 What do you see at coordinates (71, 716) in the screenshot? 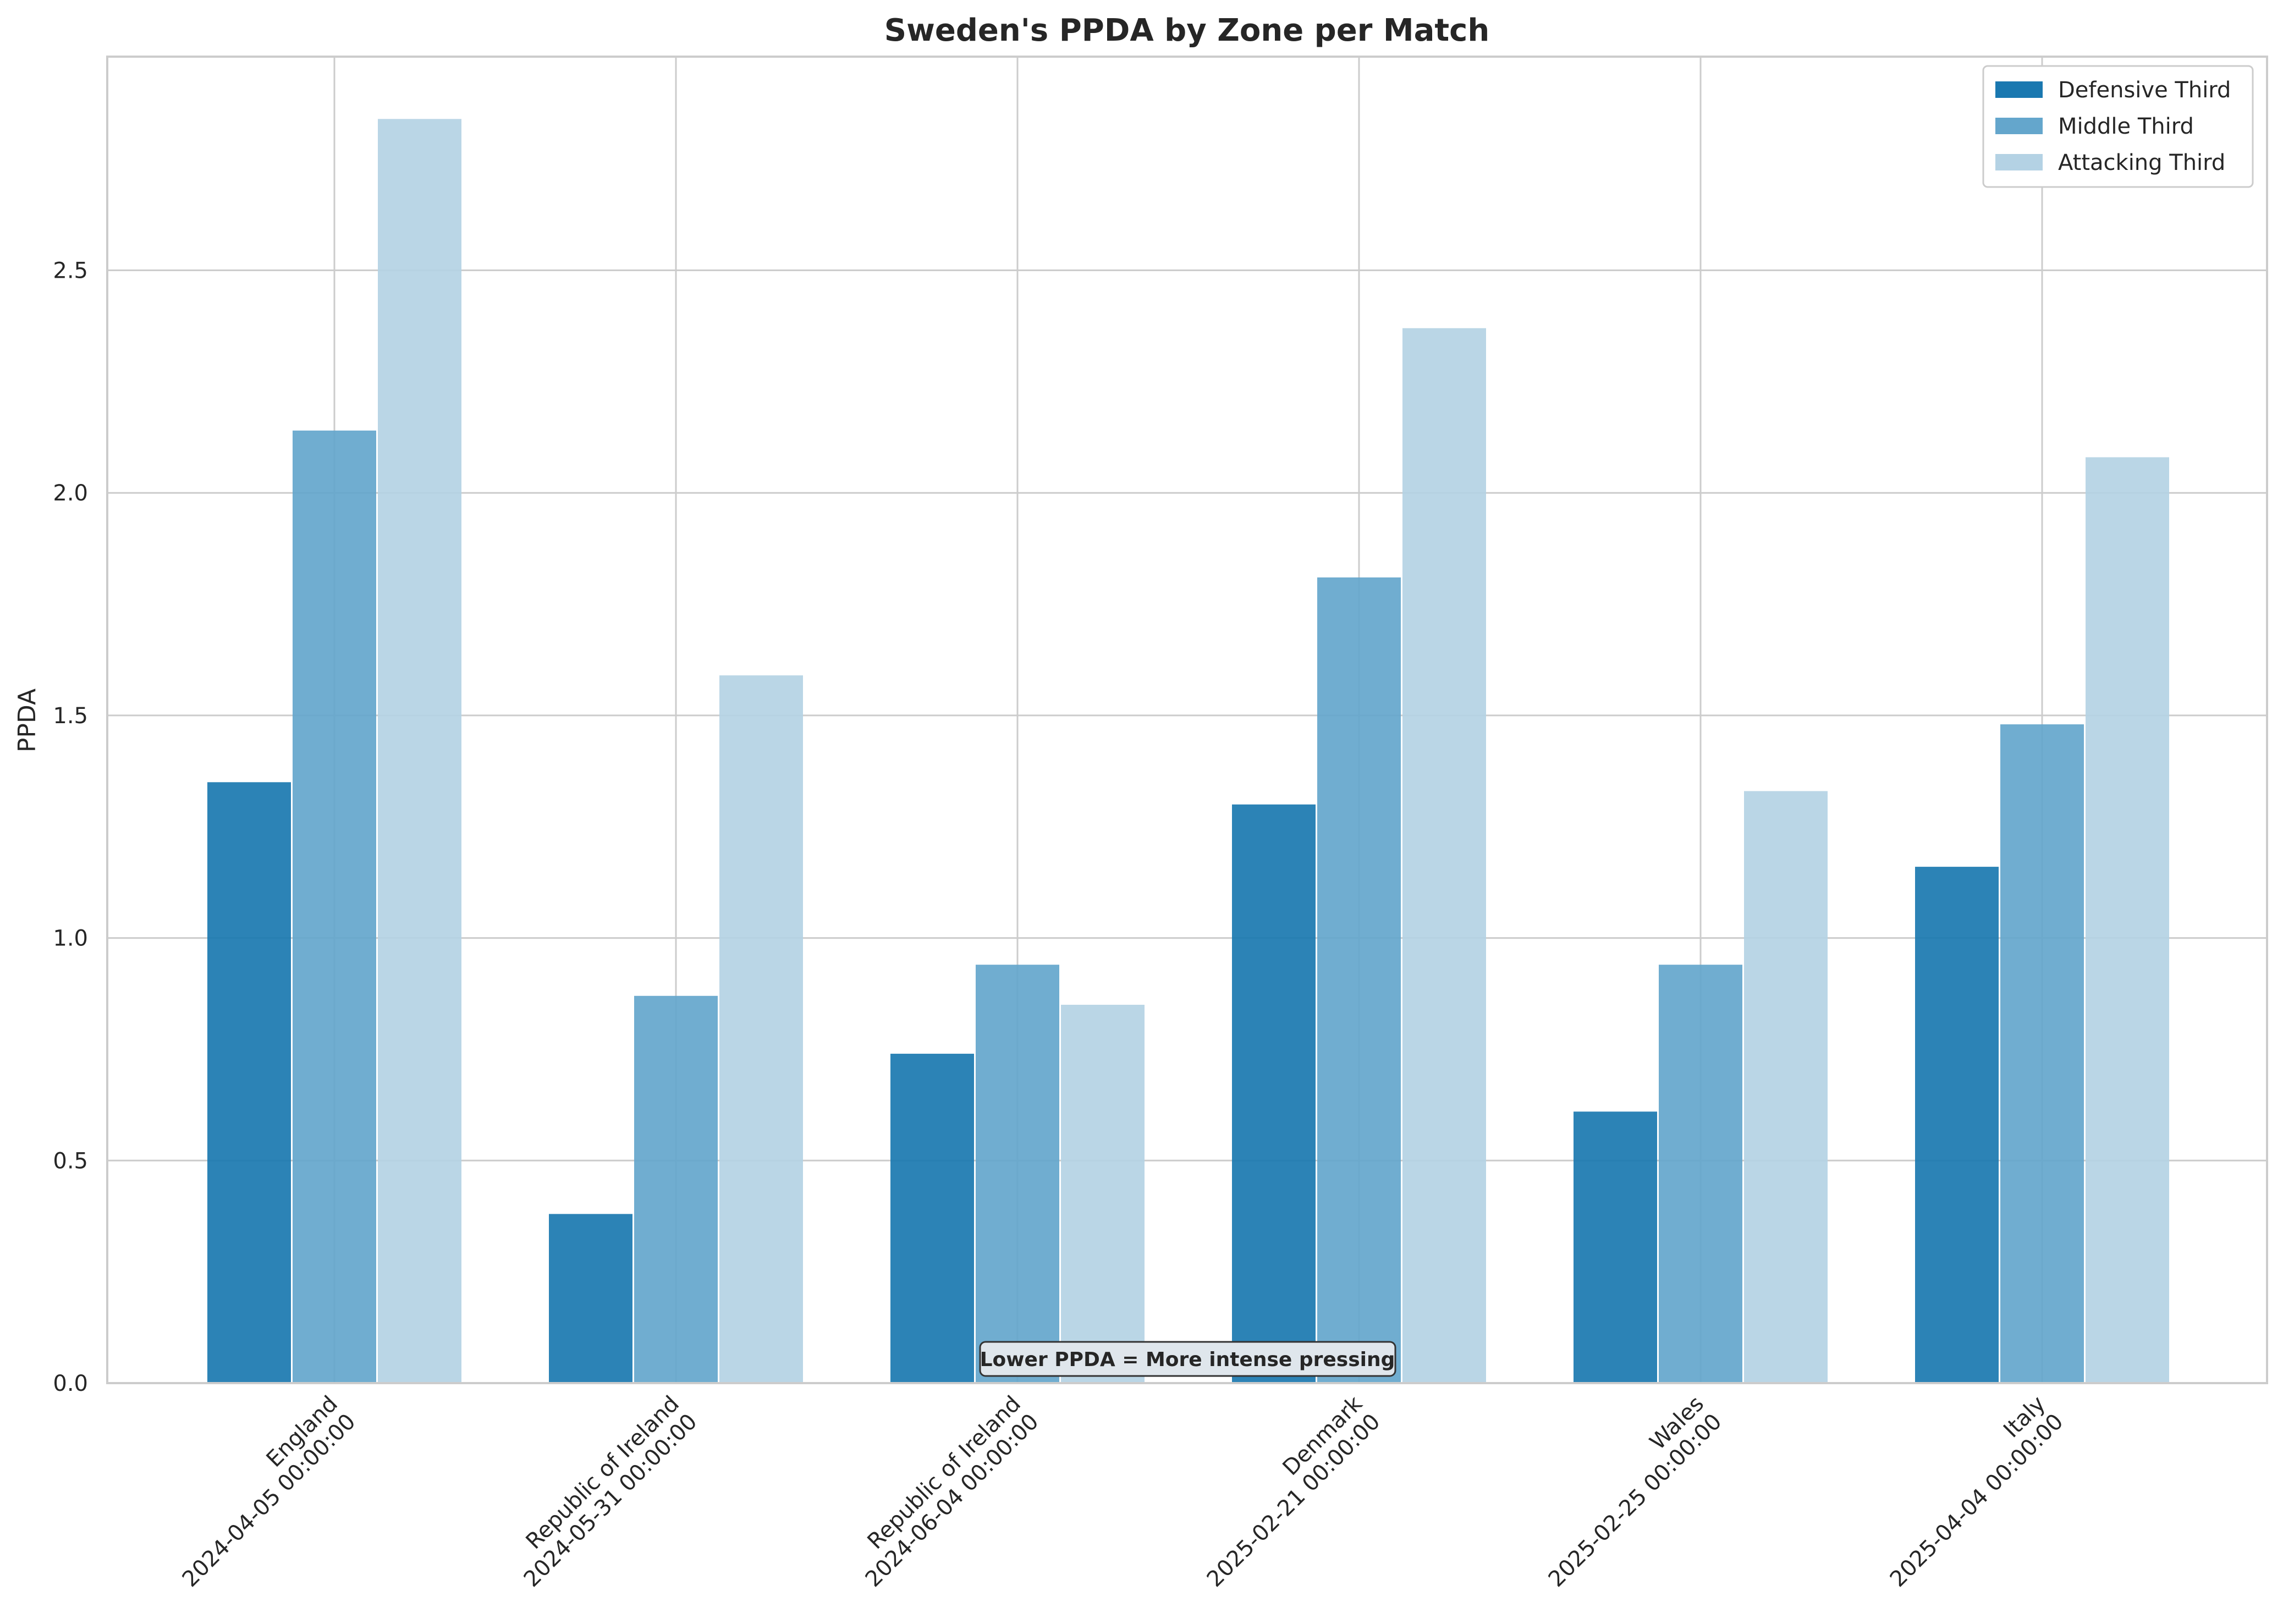
I see `y-tick-label: 1.5` at bounding box center [71, 716].